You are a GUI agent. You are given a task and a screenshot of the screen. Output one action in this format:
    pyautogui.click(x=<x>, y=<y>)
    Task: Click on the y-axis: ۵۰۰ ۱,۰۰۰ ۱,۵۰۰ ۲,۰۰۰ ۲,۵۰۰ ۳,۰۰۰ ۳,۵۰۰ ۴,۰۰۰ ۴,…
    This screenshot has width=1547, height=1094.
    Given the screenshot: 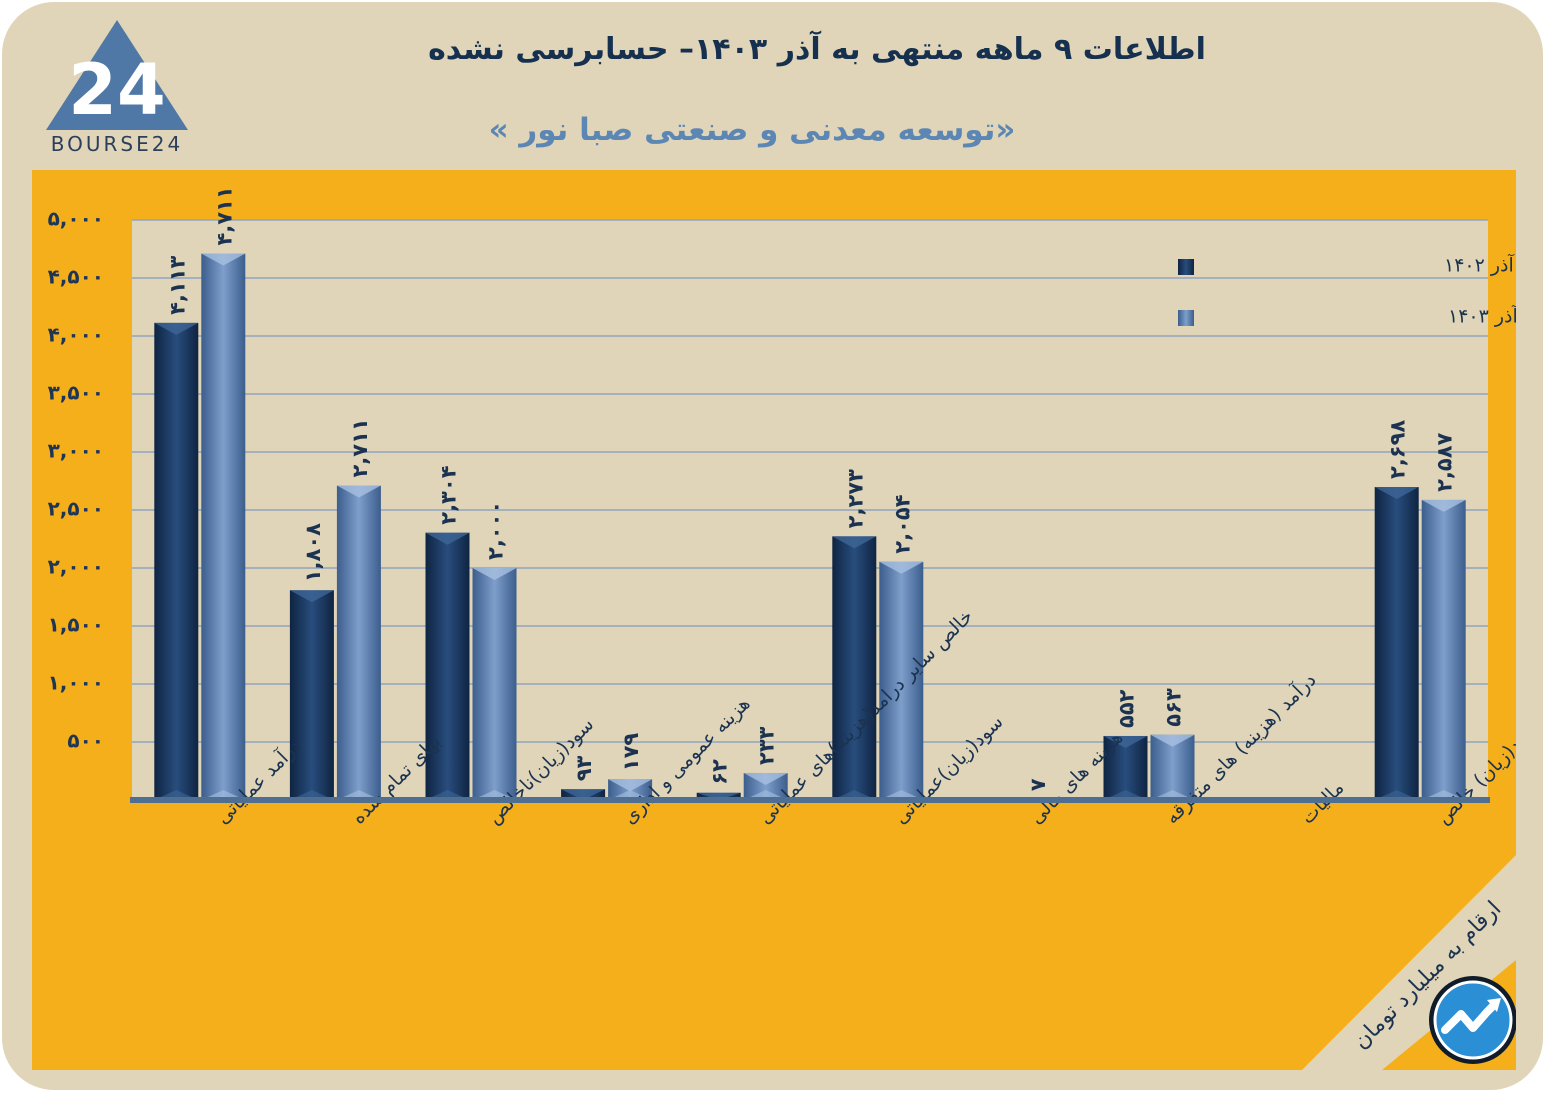 What is the action you would take?
    pyautogui.click(x=76, y=480)
    